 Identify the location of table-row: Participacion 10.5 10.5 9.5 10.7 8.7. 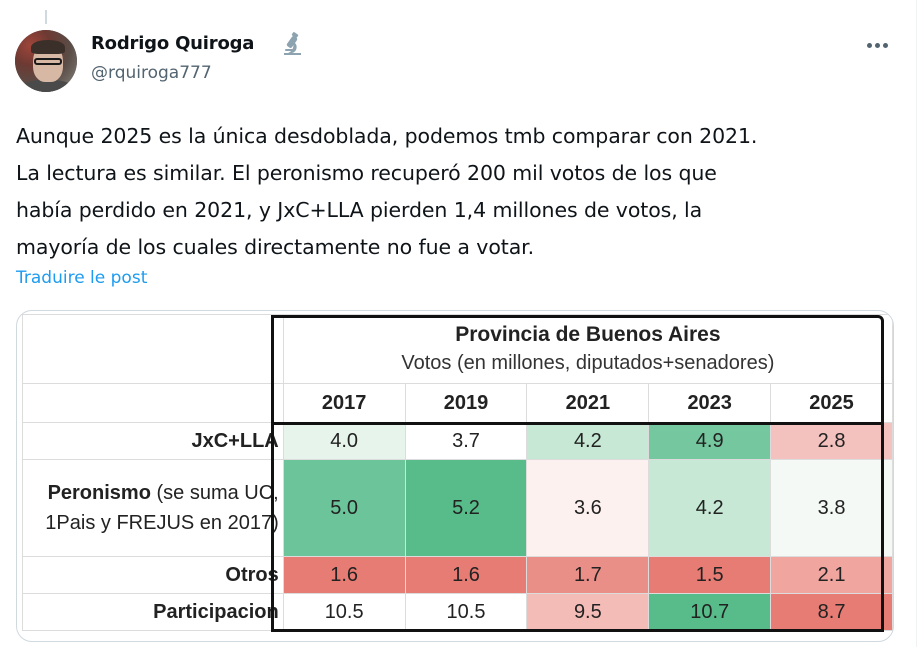
(457, 612).